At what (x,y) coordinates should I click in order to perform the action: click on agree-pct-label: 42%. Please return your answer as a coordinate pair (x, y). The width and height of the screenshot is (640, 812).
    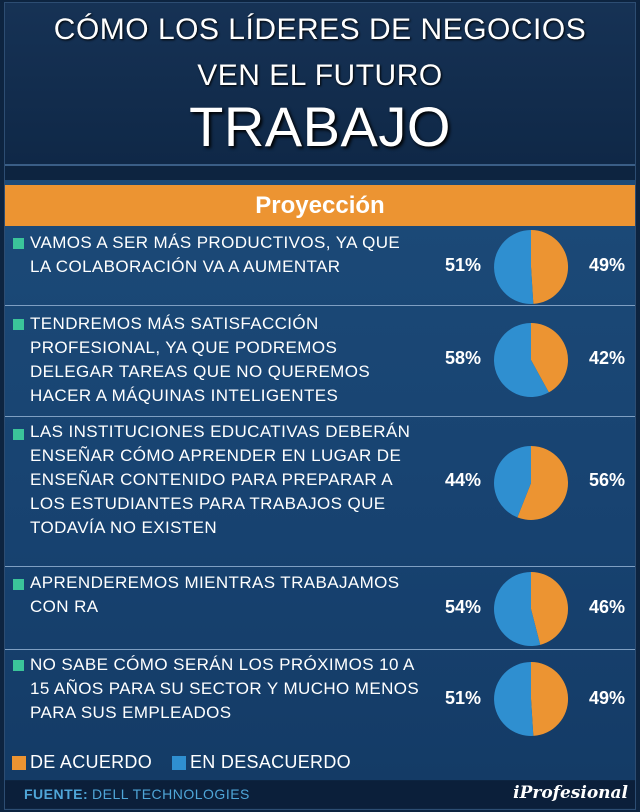
    Looking at the image, I should click on (607, 358).